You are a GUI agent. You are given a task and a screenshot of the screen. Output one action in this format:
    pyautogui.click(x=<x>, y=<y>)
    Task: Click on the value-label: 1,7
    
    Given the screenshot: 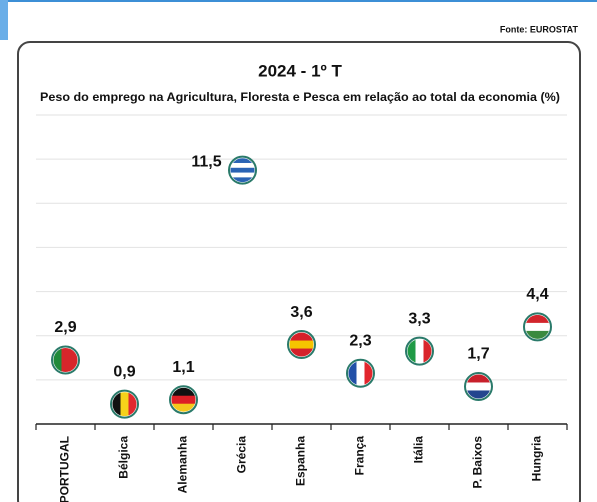 What is the action you would take?
    pyautogui.click(x=478, y=354)
    